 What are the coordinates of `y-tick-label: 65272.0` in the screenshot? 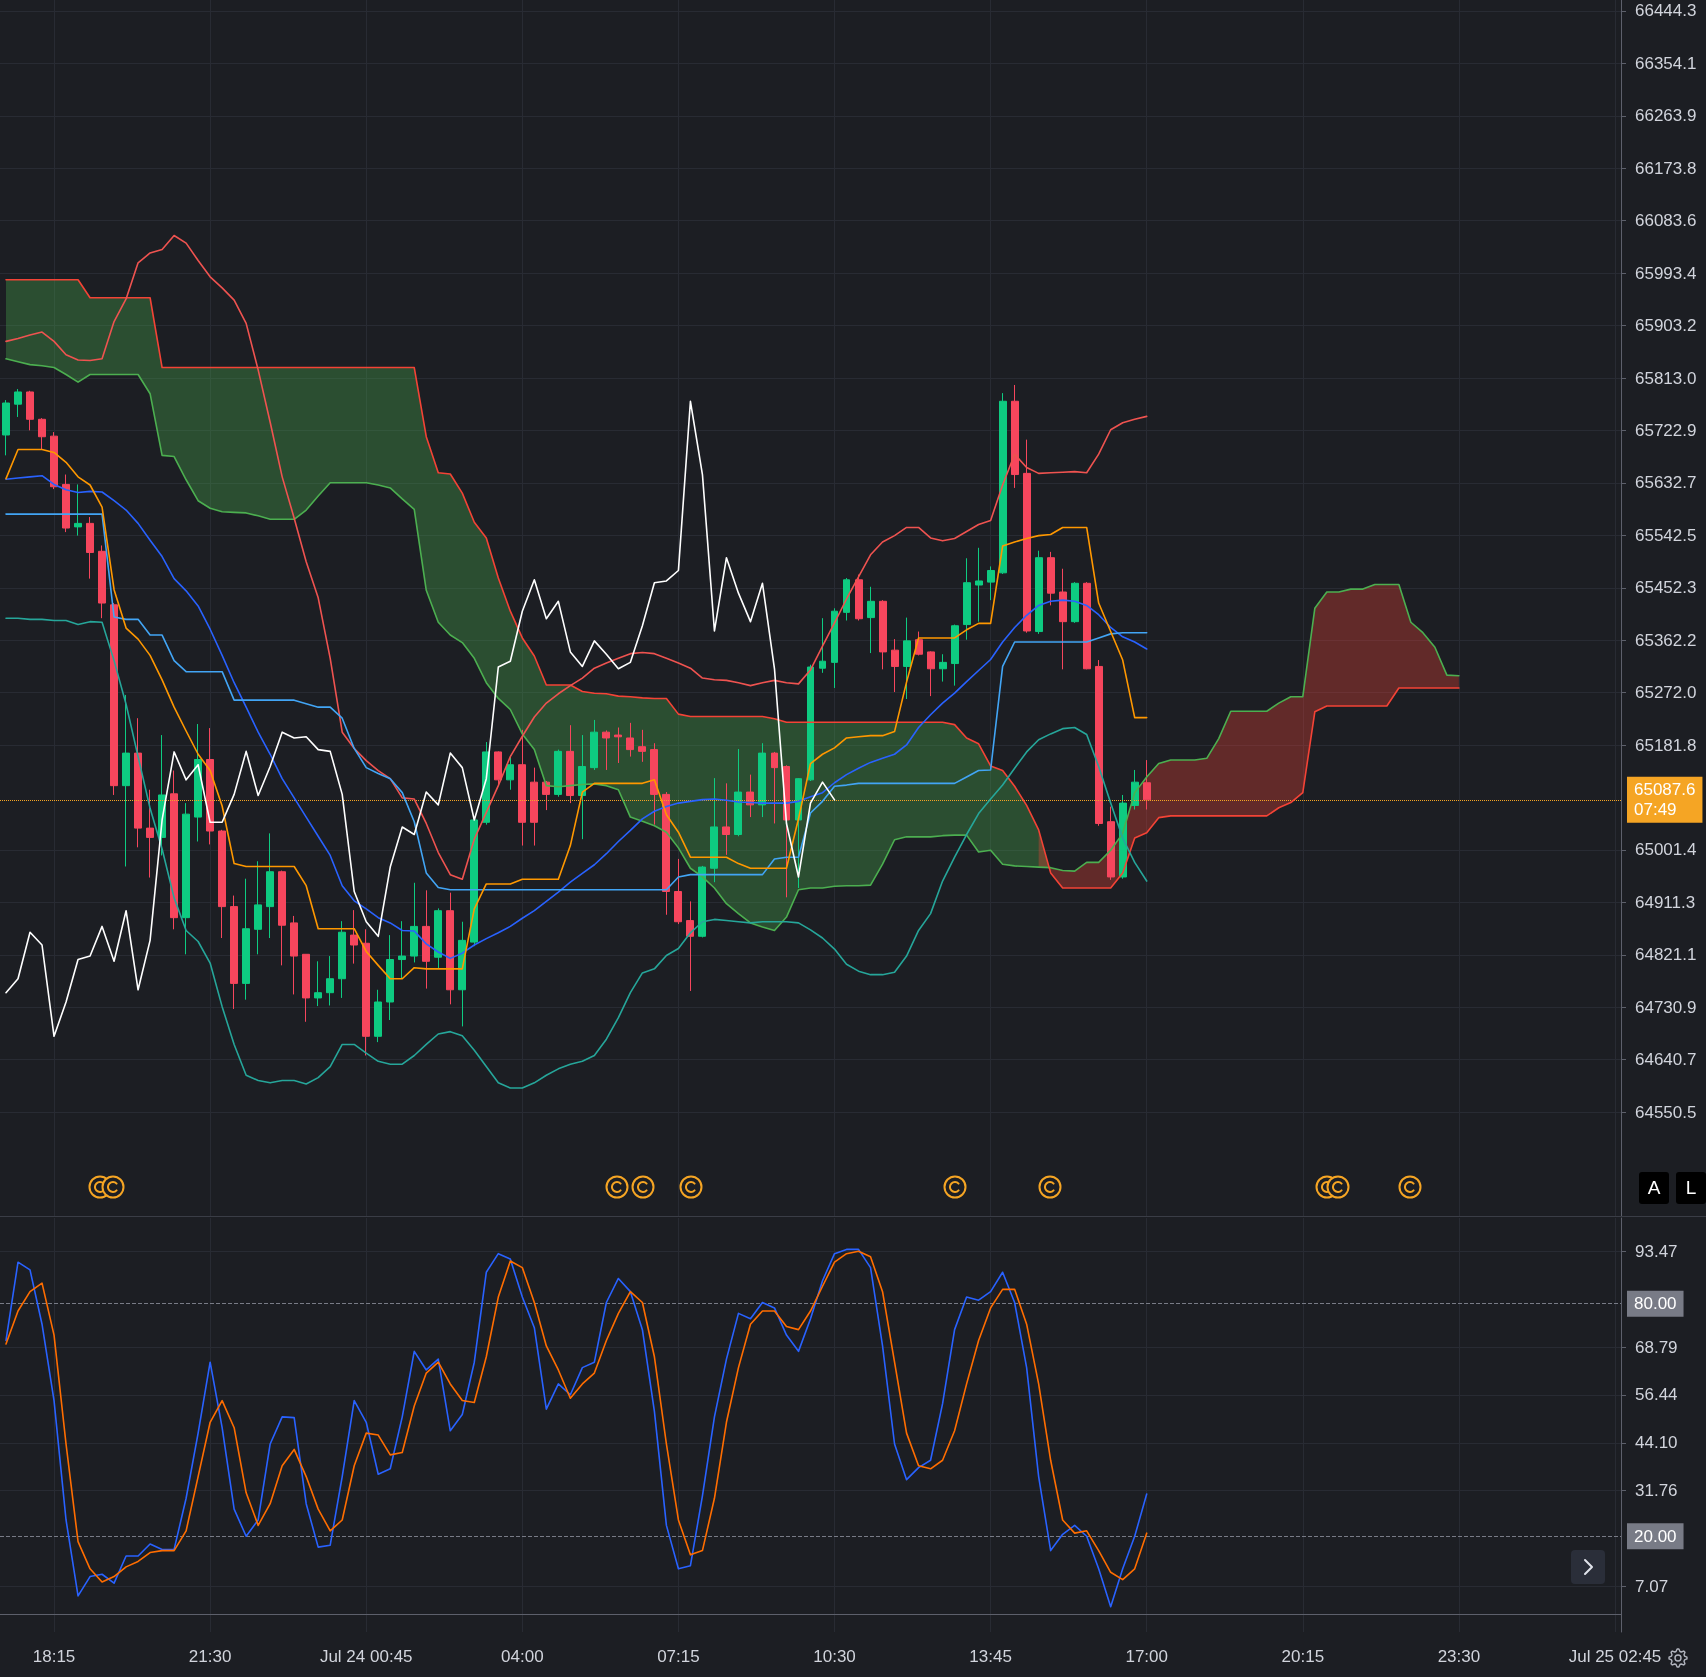 It's located at (1666, 693).